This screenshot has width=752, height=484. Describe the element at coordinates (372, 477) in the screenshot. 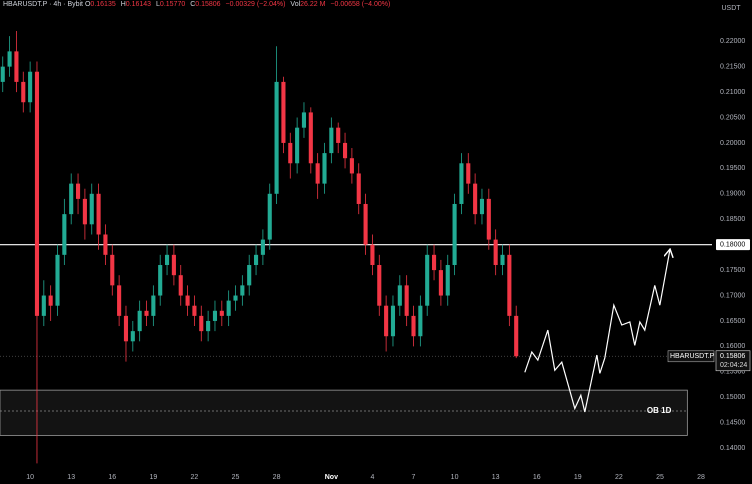

I see `x-tick-label: 4` at that location.